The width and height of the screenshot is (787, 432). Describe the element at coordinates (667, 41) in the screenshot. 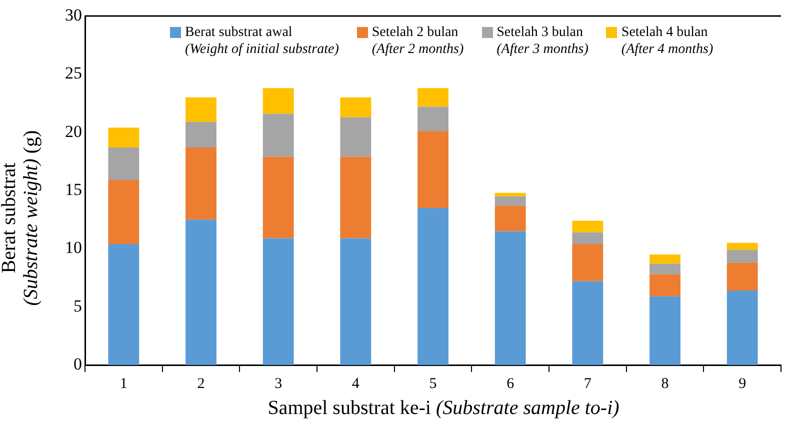

I see `legend-label: Setelah 4 bulan (After 4 months)` at that location.